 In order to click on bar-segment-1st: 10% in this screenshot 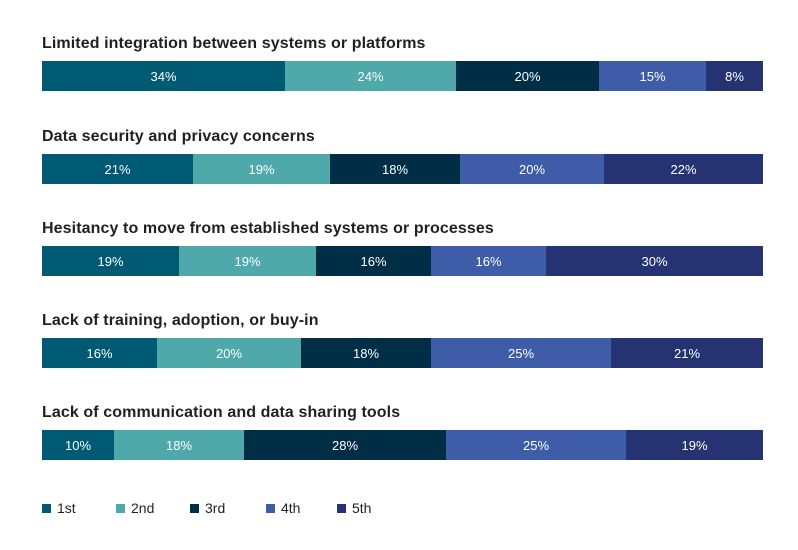, I will do `click(78, 445)`.